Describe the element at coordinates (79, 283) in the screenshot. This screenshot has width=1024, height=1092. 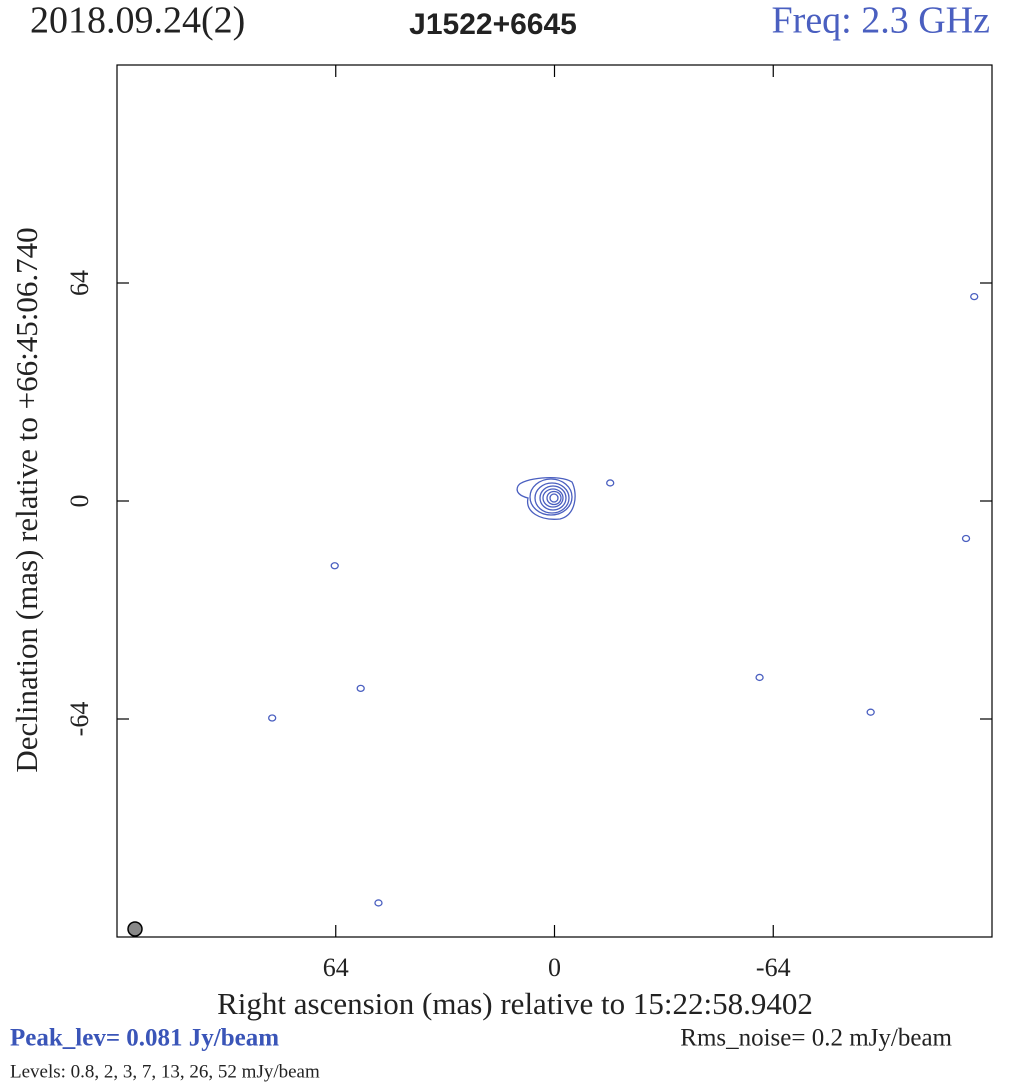
I see `y-tick-label: 64` at that location.